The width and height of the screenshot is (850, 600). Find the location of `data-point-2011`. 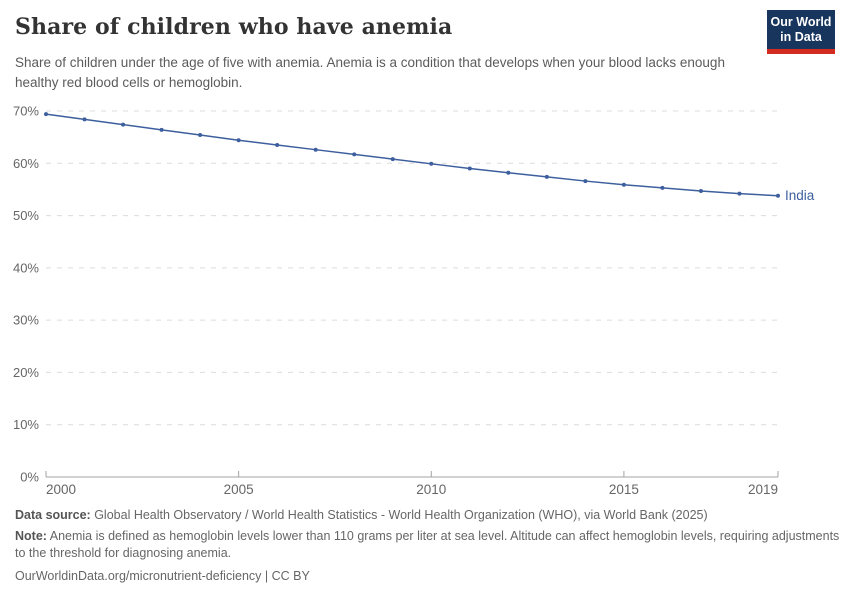

data-point-2011 is located at coordinates (469, 168).